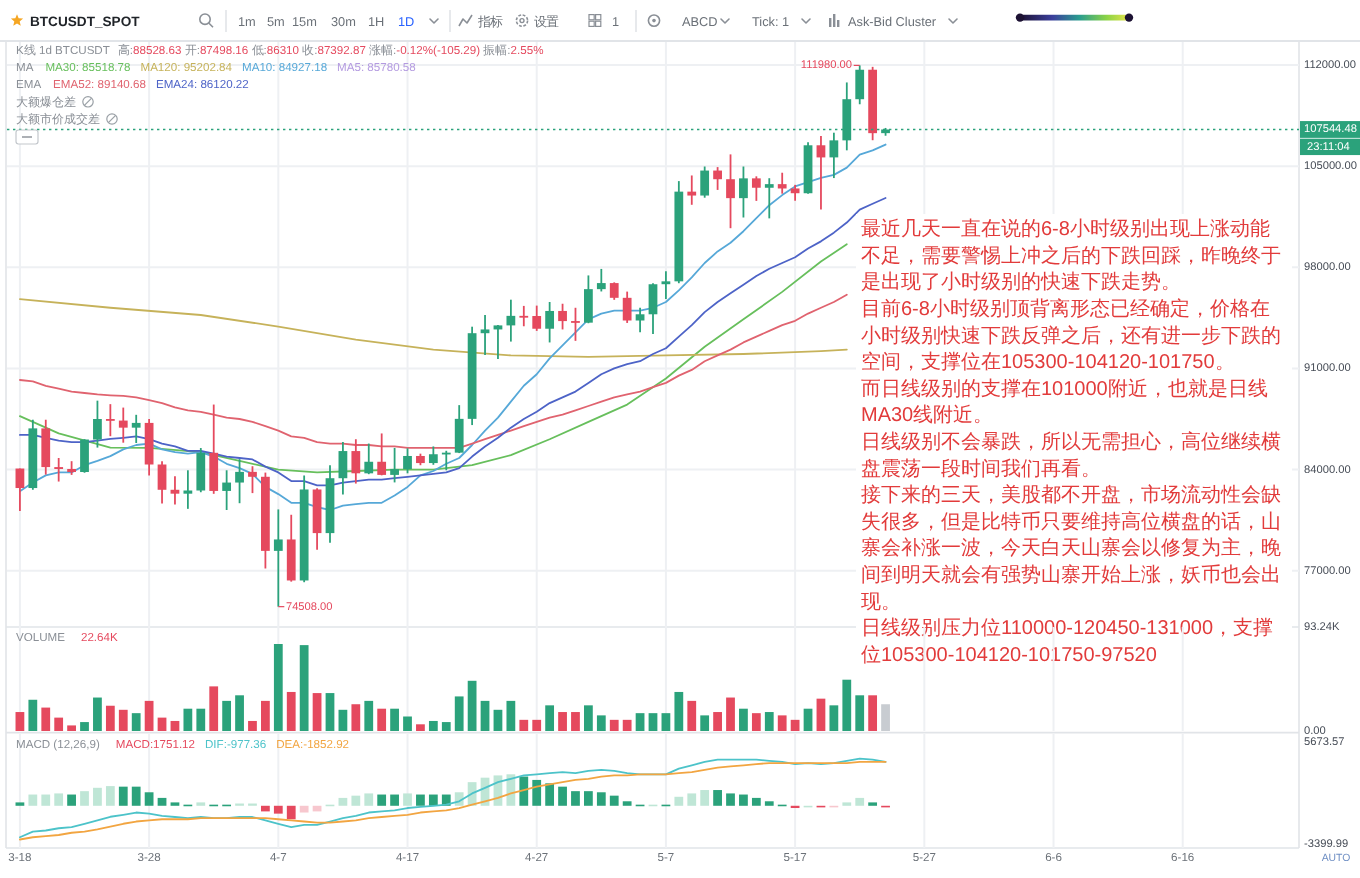 This screenshot has width=1360, height=878. What do you see at coordinates (1064, 402) in the screenshot?
I see `annotation: 而日线级别的支撑在101000附近，也就是日线MA30线附近。` at bounding box center [1064, 402].